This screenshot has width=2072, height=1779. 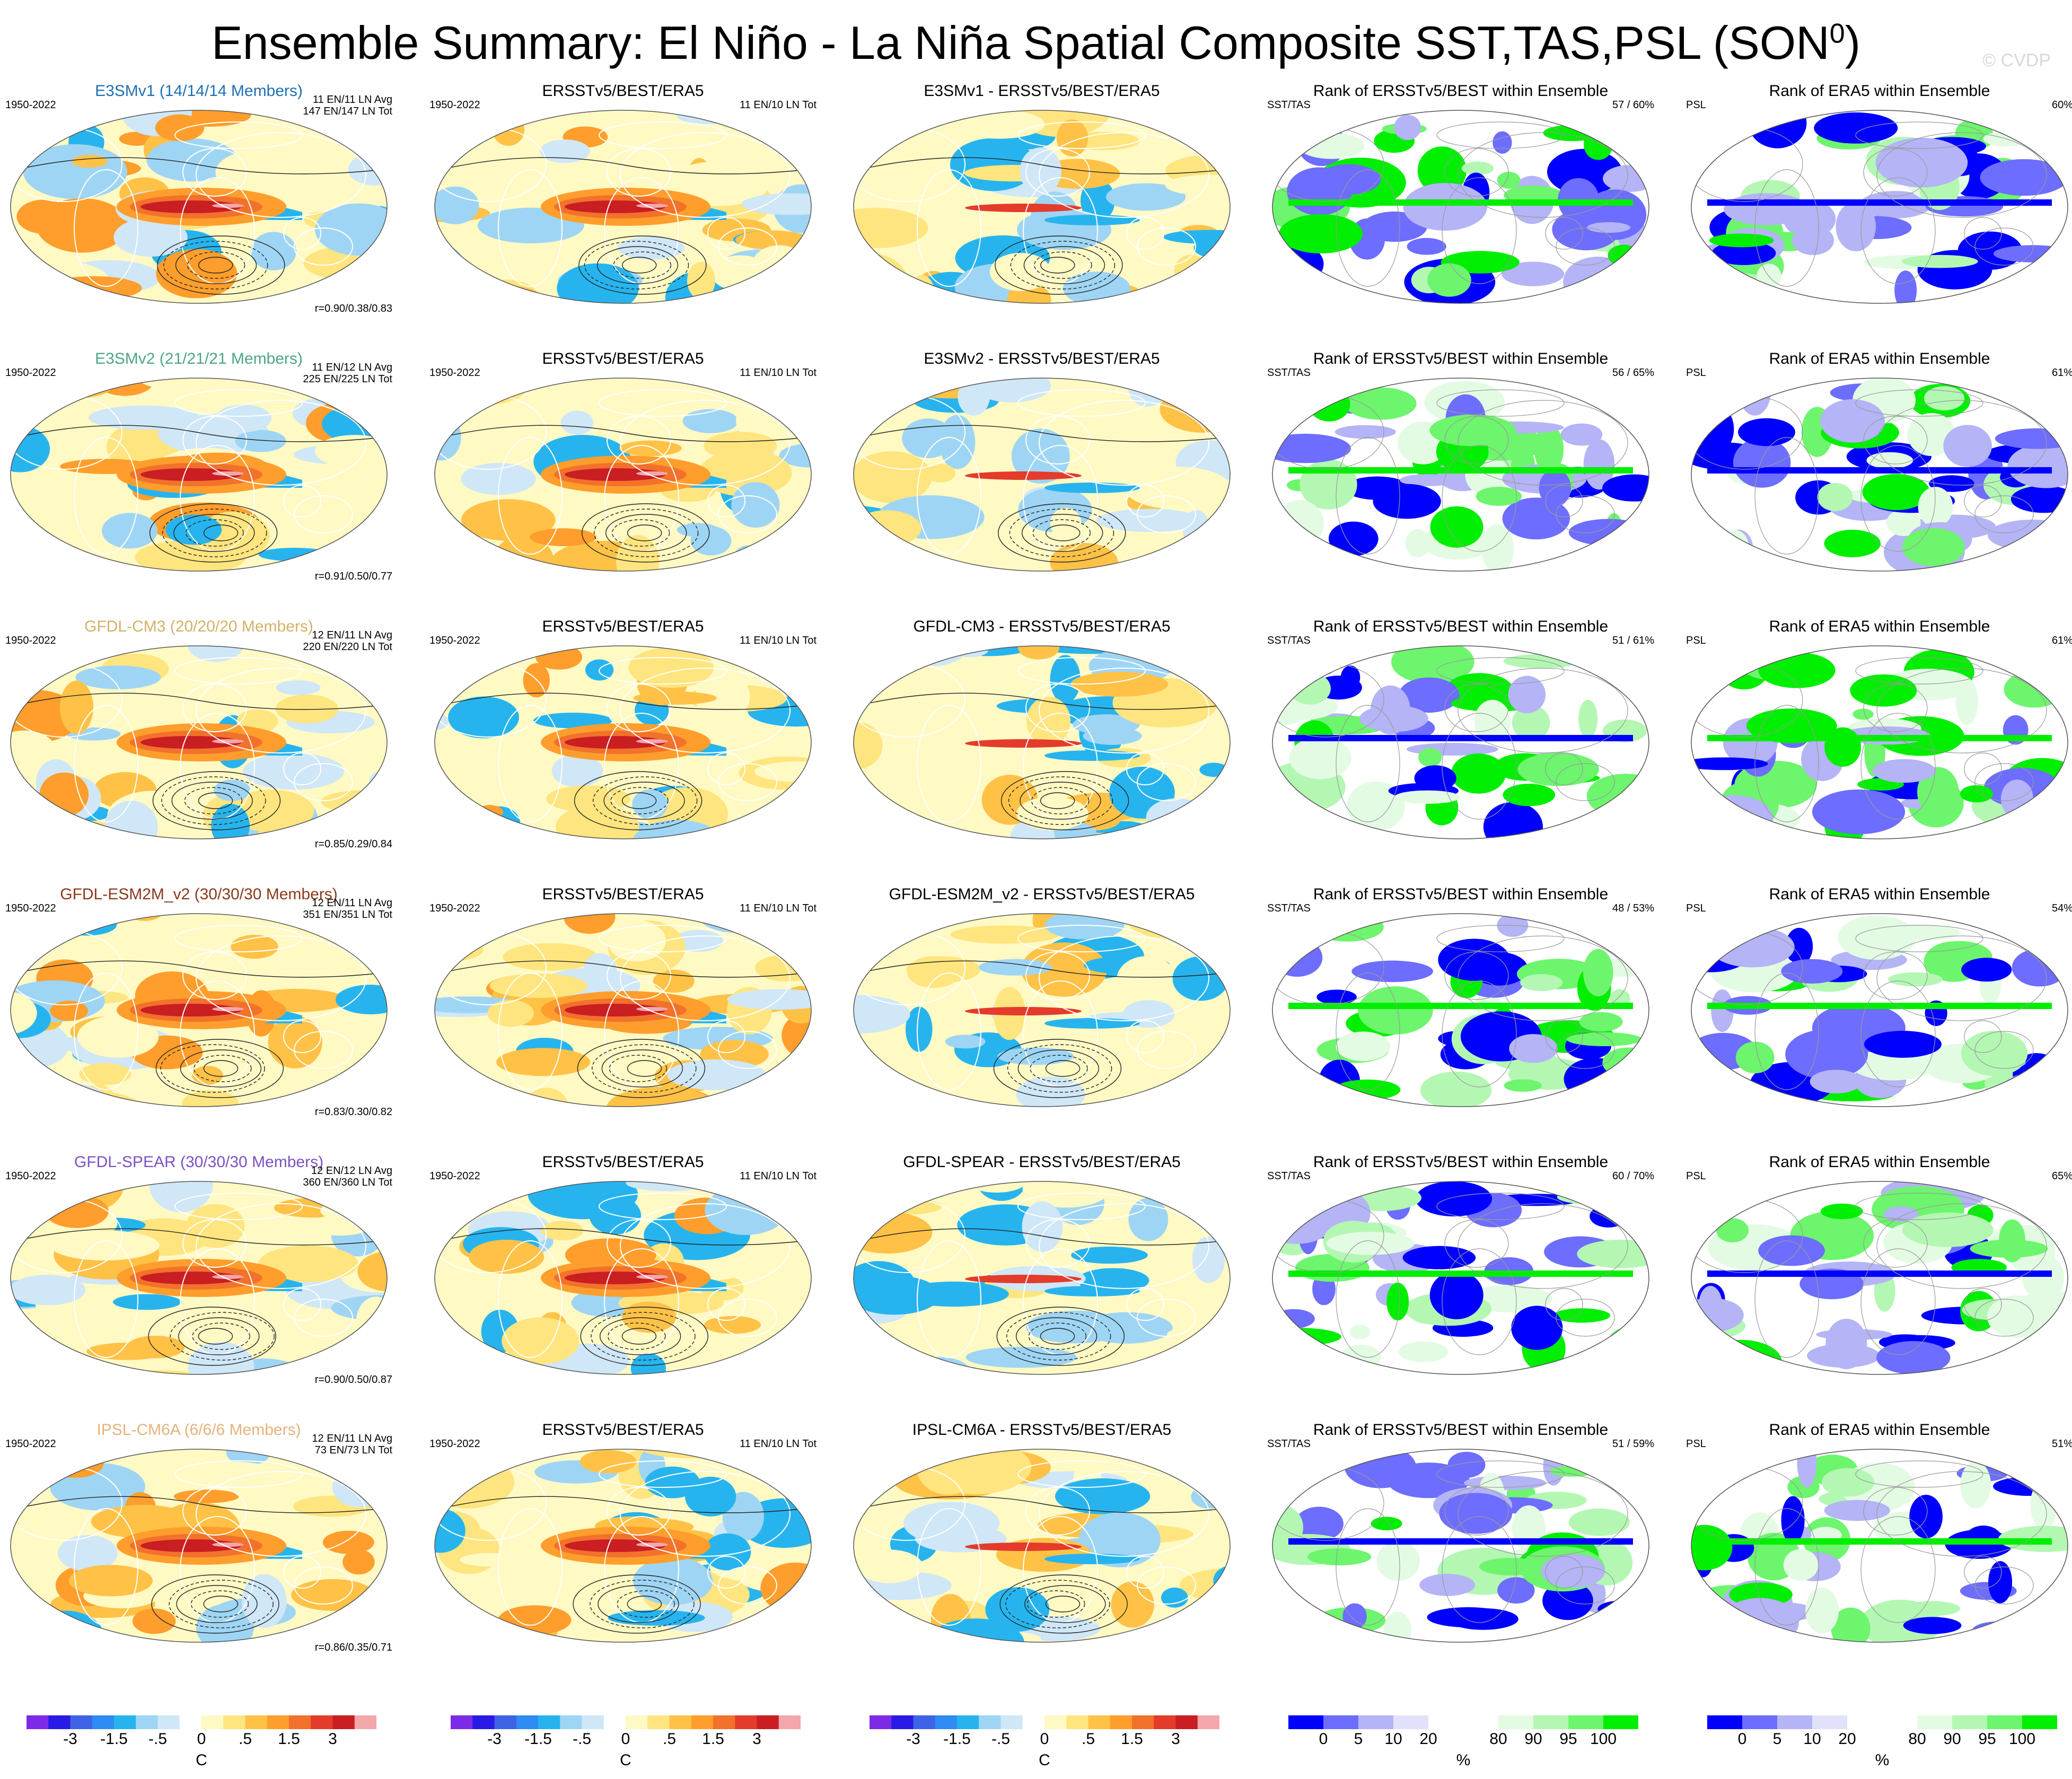 What do you see at coordinates (2016, 60) in the screenshot?
I see `watermark: © CVDP` at bounding box center [2016, 60].